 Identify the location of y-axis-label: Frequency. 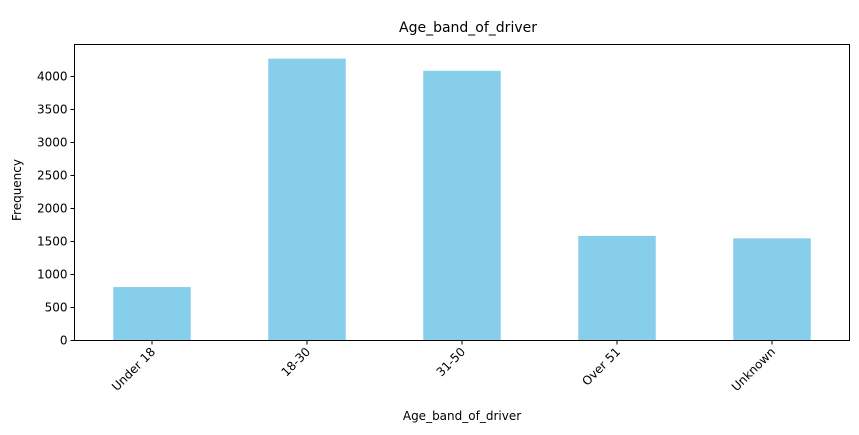
(17, 190).